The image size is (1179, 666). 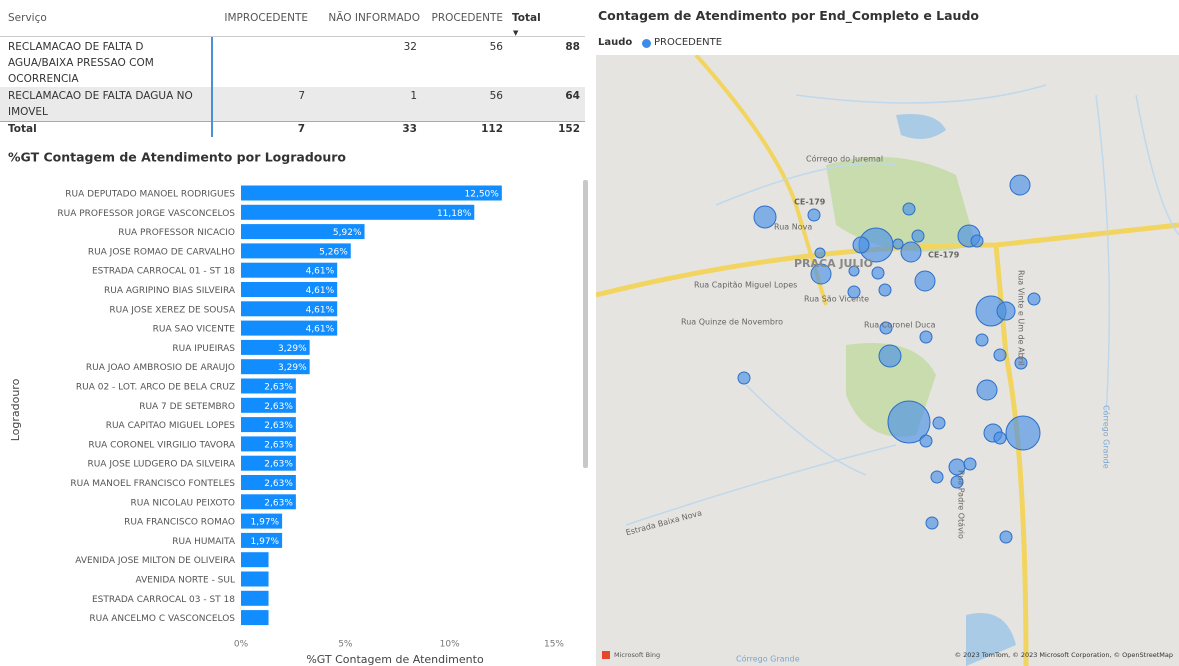 What do you see at coordinates (150, 195) in the screenshot?
I see `y-tick-label: RUA DEPUTADO MANOEL RODRIGUES` at bounding box center [150, 195].